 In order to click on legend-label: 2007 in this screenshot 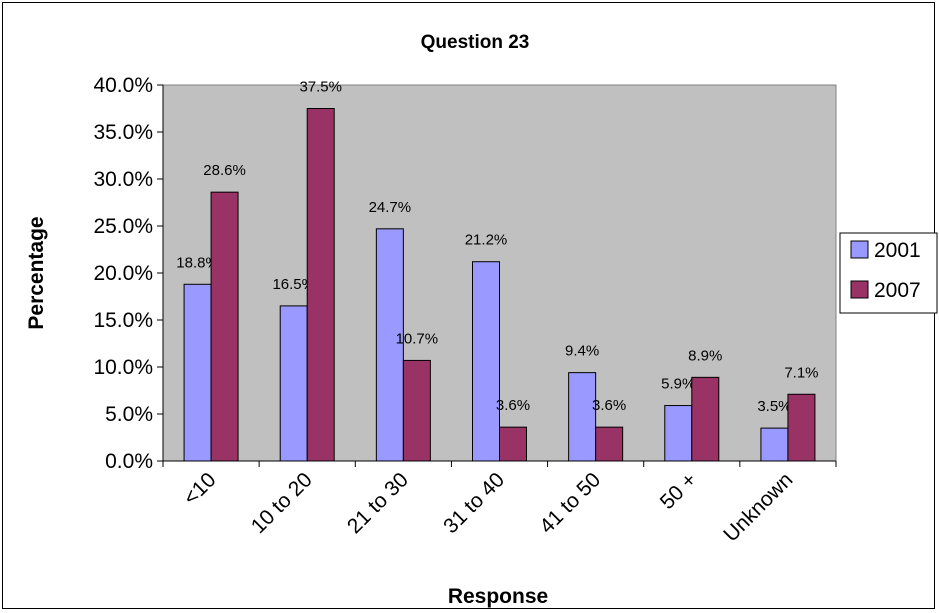, I will do `click(897, 290)`.